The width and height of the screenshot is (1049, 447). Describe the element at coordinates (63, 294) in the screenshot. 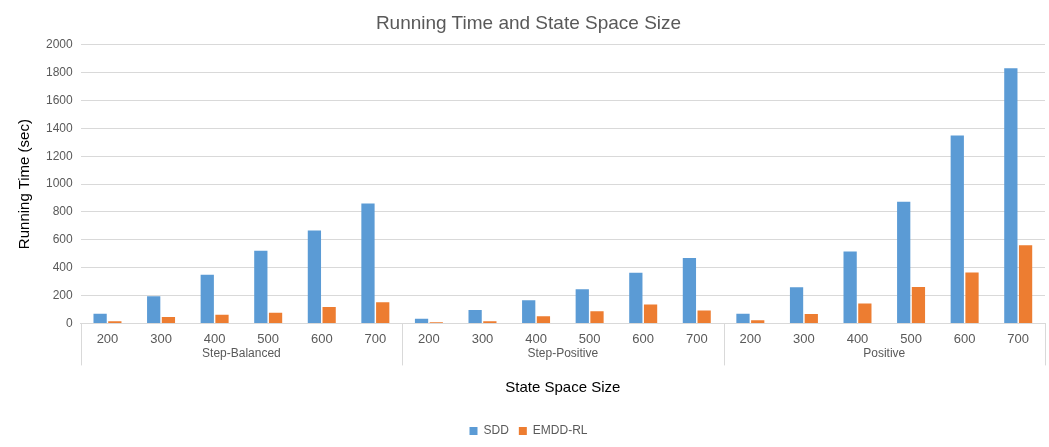

I see `y-tick-label: 200` at that location.